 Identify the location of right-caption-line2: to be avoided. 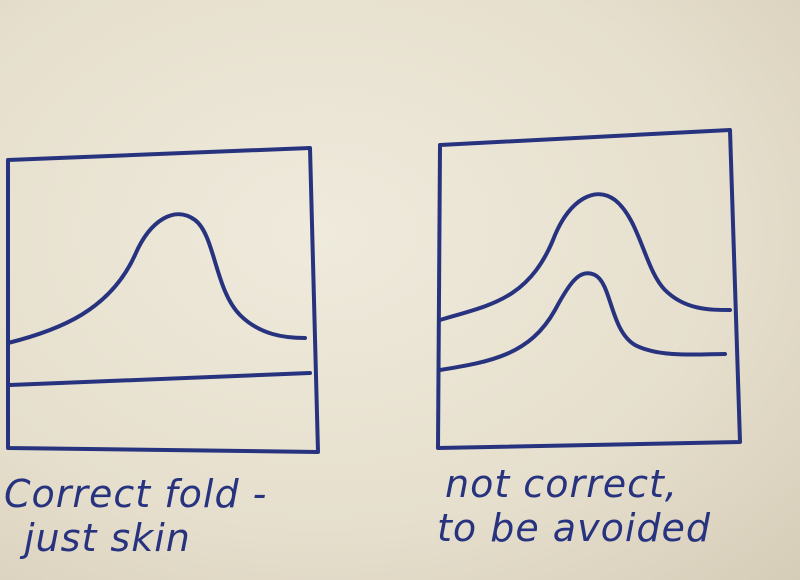
(574, 528).